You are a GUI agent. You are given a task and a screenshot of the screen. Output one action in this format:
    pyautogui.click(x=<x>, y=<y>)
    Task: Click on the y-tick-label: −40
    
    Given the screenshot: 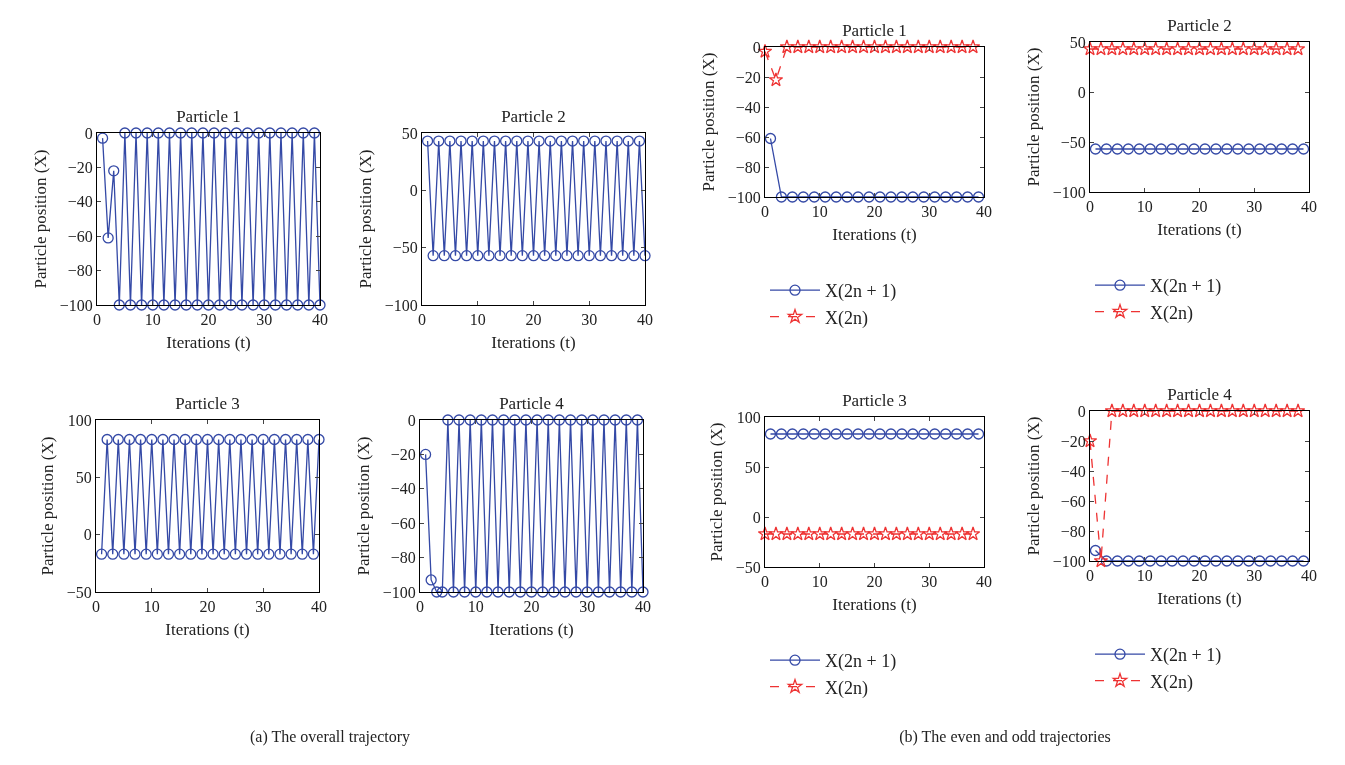 What is the action you would take?
    pyautogui.click(x=403, y=489)
    